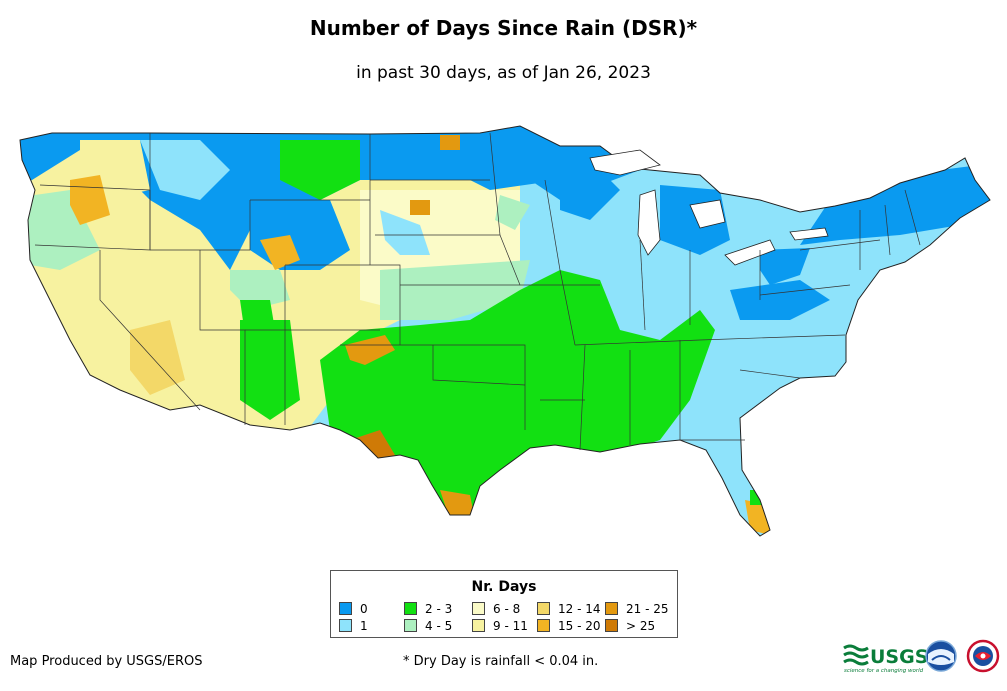 This screenshot has height=691, width=1007. I want to click on legend-label: 4 - 5, so click(439, 626).